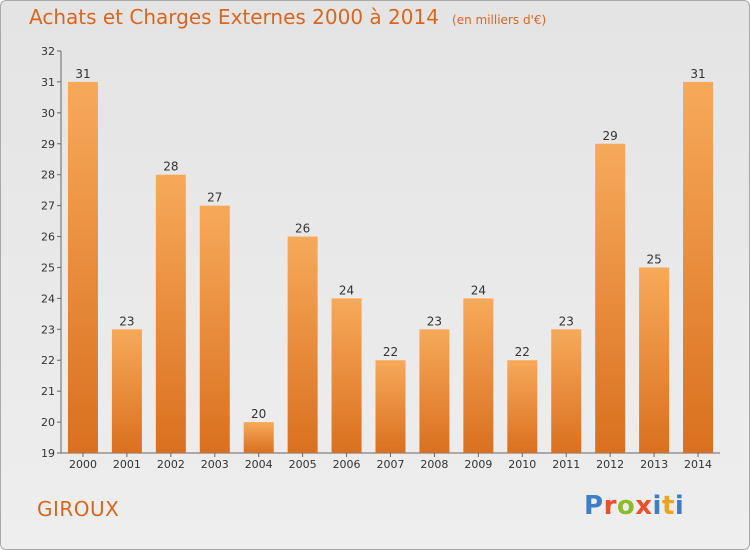 This screenshot has width=750, height=550. I want to click on y-tick-label: 30, so click(48, 113).